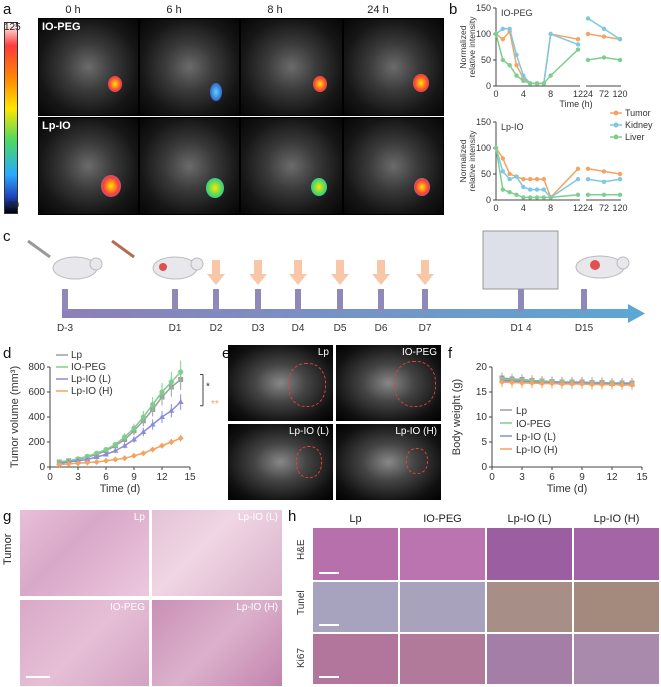 This screenshot has height=687, width=661. Describe the element at coordinates (463, 160) in the screenshot. I see `y-axis-label: Normalized` at that location.